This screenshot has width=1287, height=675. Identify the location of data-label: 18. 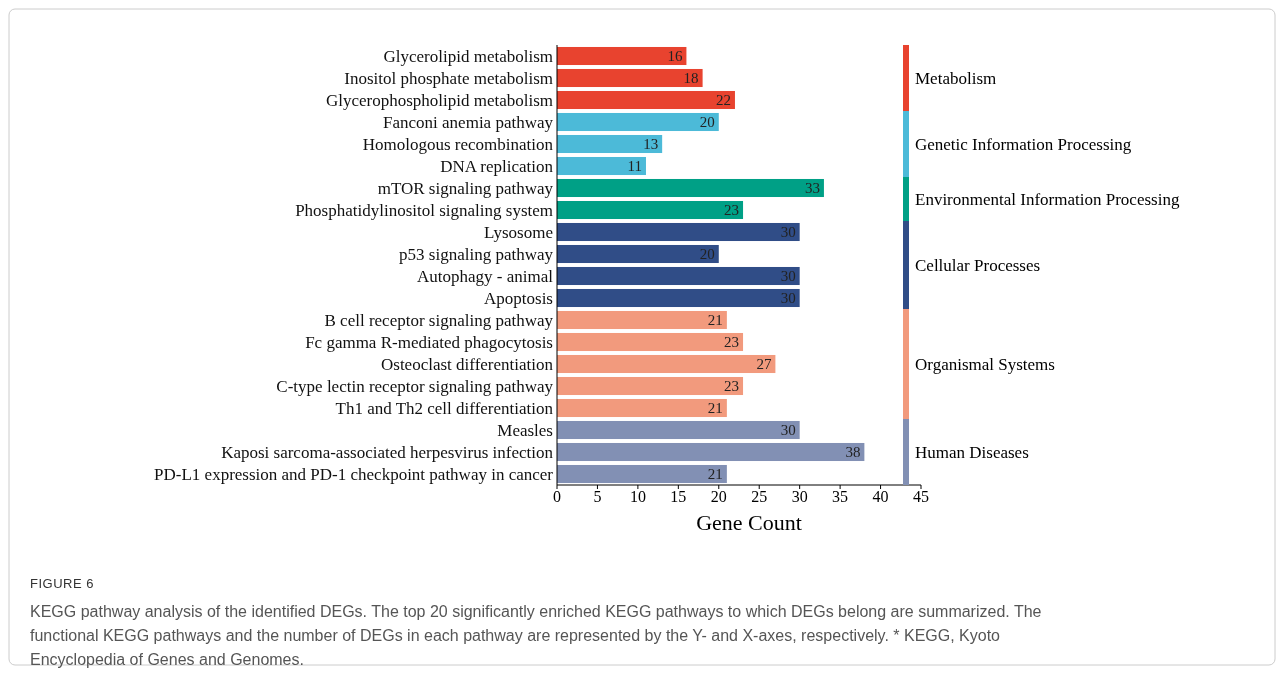
(691, 78).